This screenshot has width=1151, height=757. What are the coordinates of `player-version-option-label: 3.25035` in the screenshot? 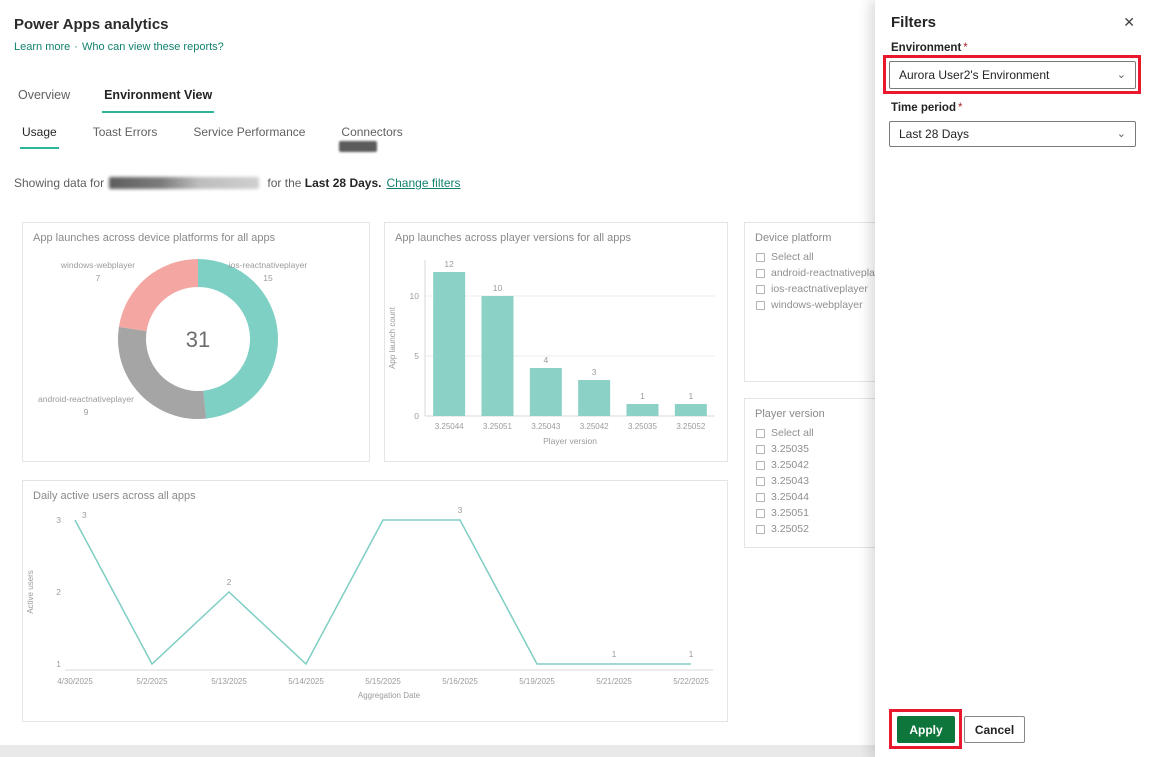 It's located at (790, 449).